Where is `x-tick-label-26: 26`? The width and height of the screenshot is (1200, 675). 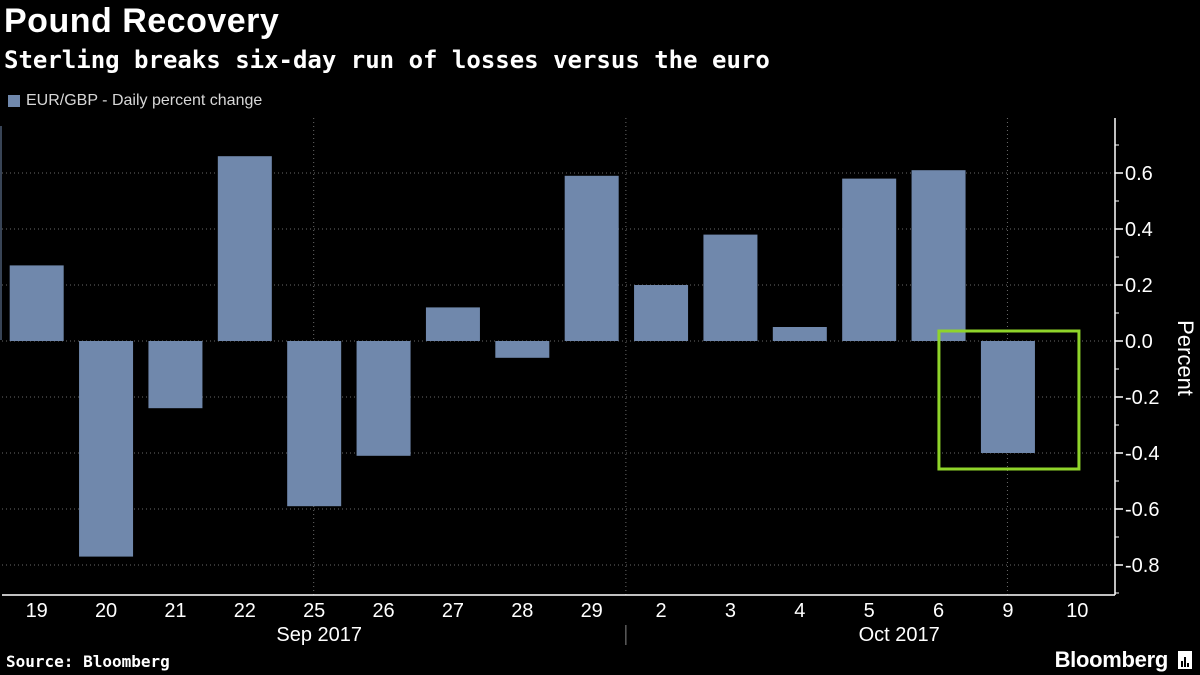
x-tick-label-26: 26 is located at coordinates (383, 611).